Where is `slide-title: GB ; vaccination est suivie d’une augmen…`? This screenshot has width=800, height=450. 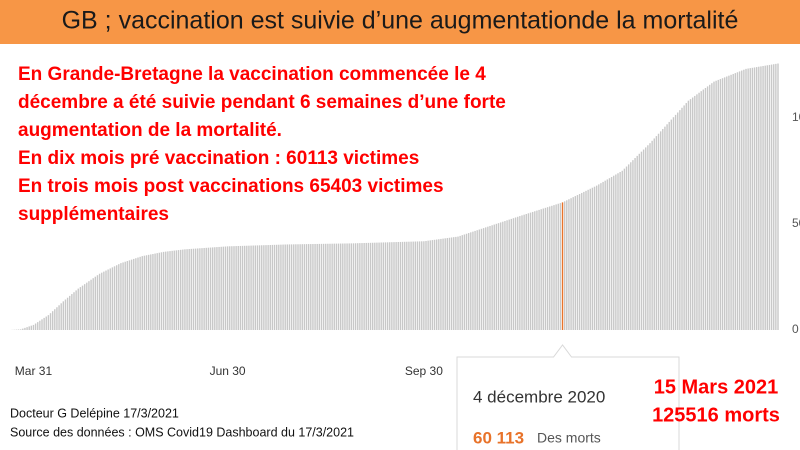 slide-title: GB ; vaccination est suivie d’une augmen… is located at coordinates (400, 21).